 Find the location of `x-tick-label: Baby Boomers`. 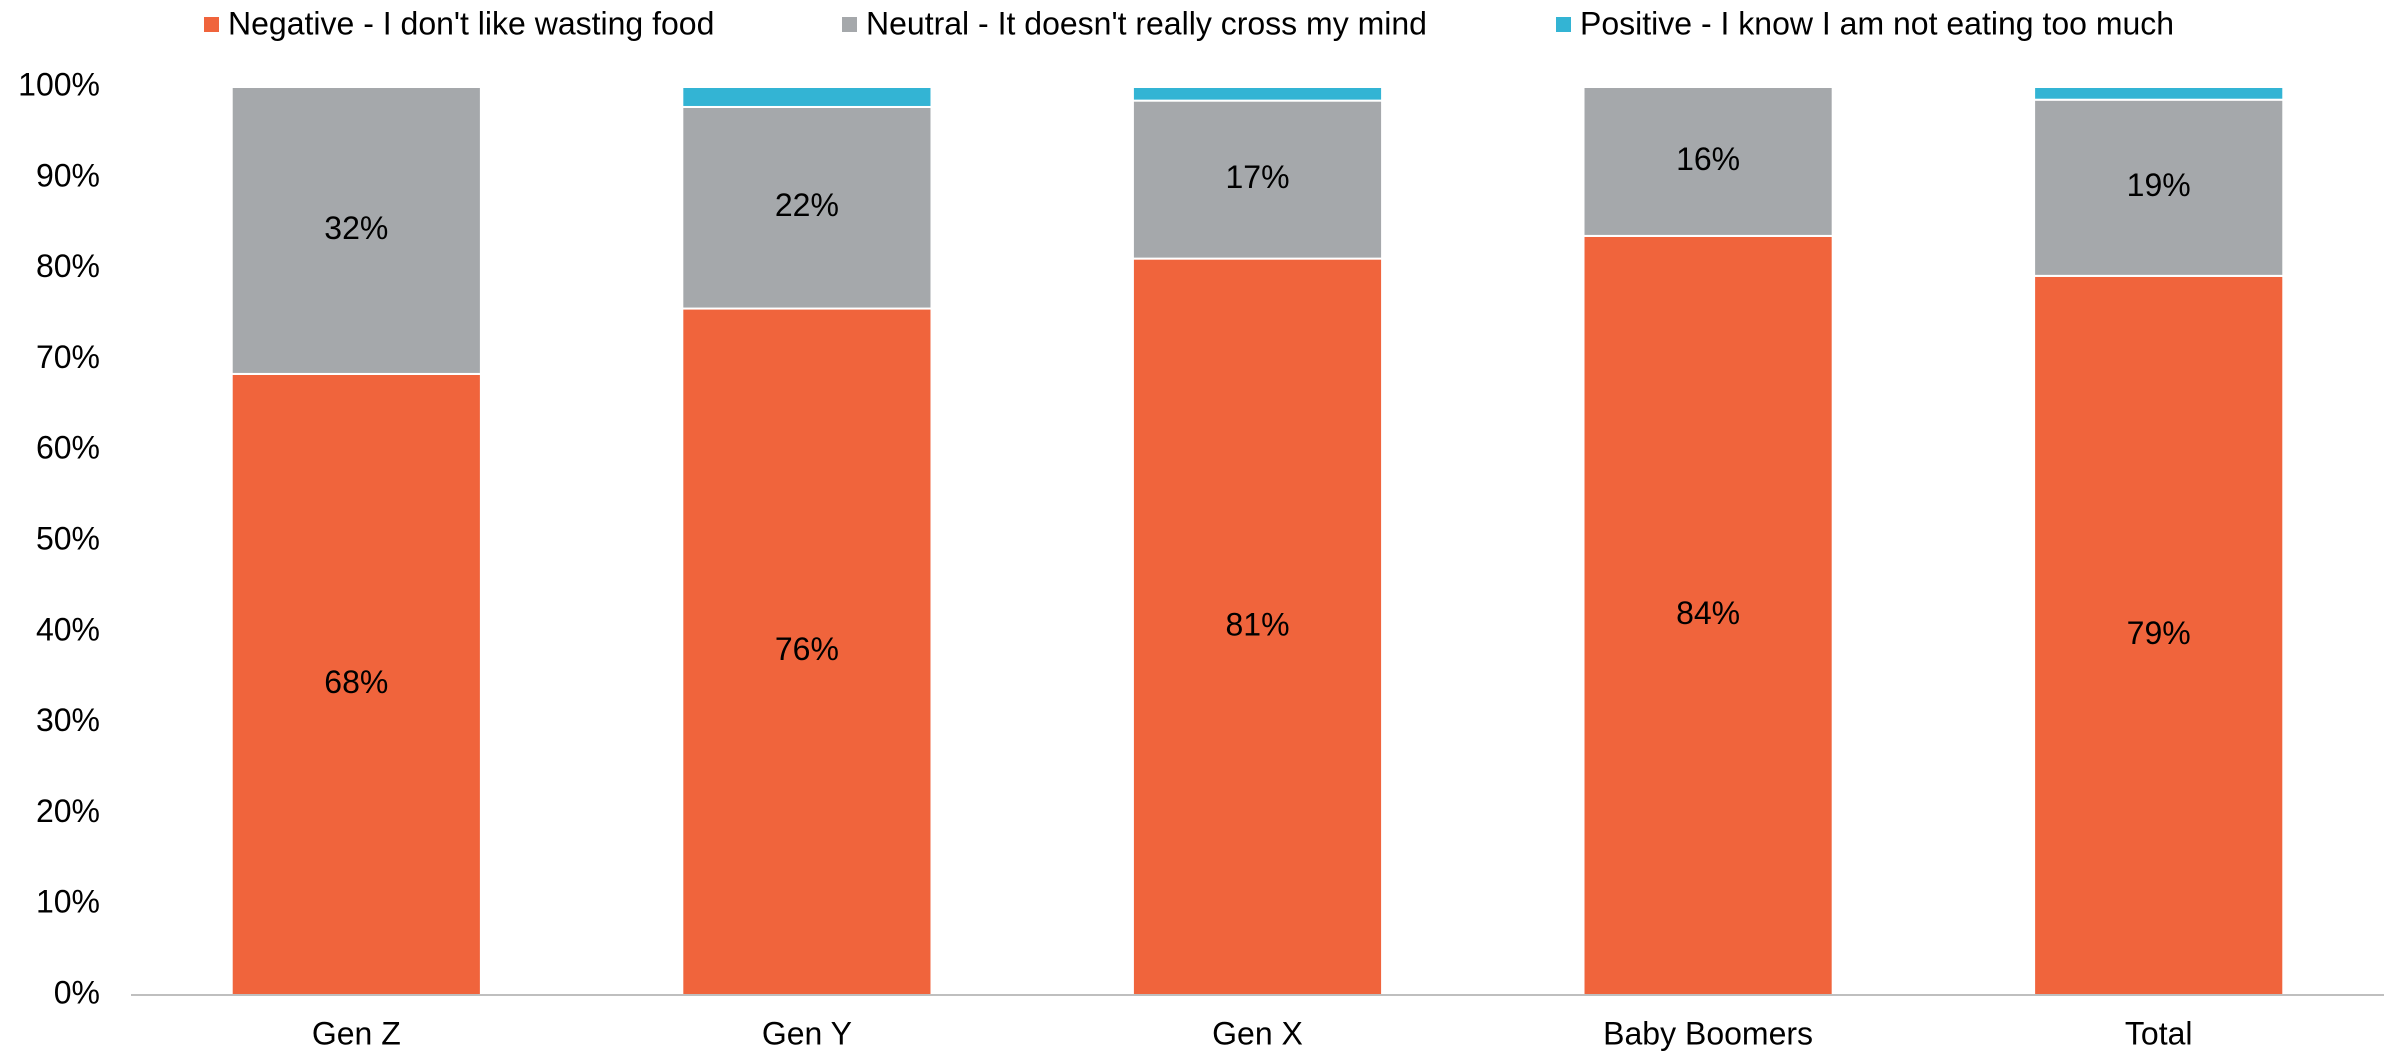

x-tick-label: Baby Boomers is located at coordinates (1708, 1033).